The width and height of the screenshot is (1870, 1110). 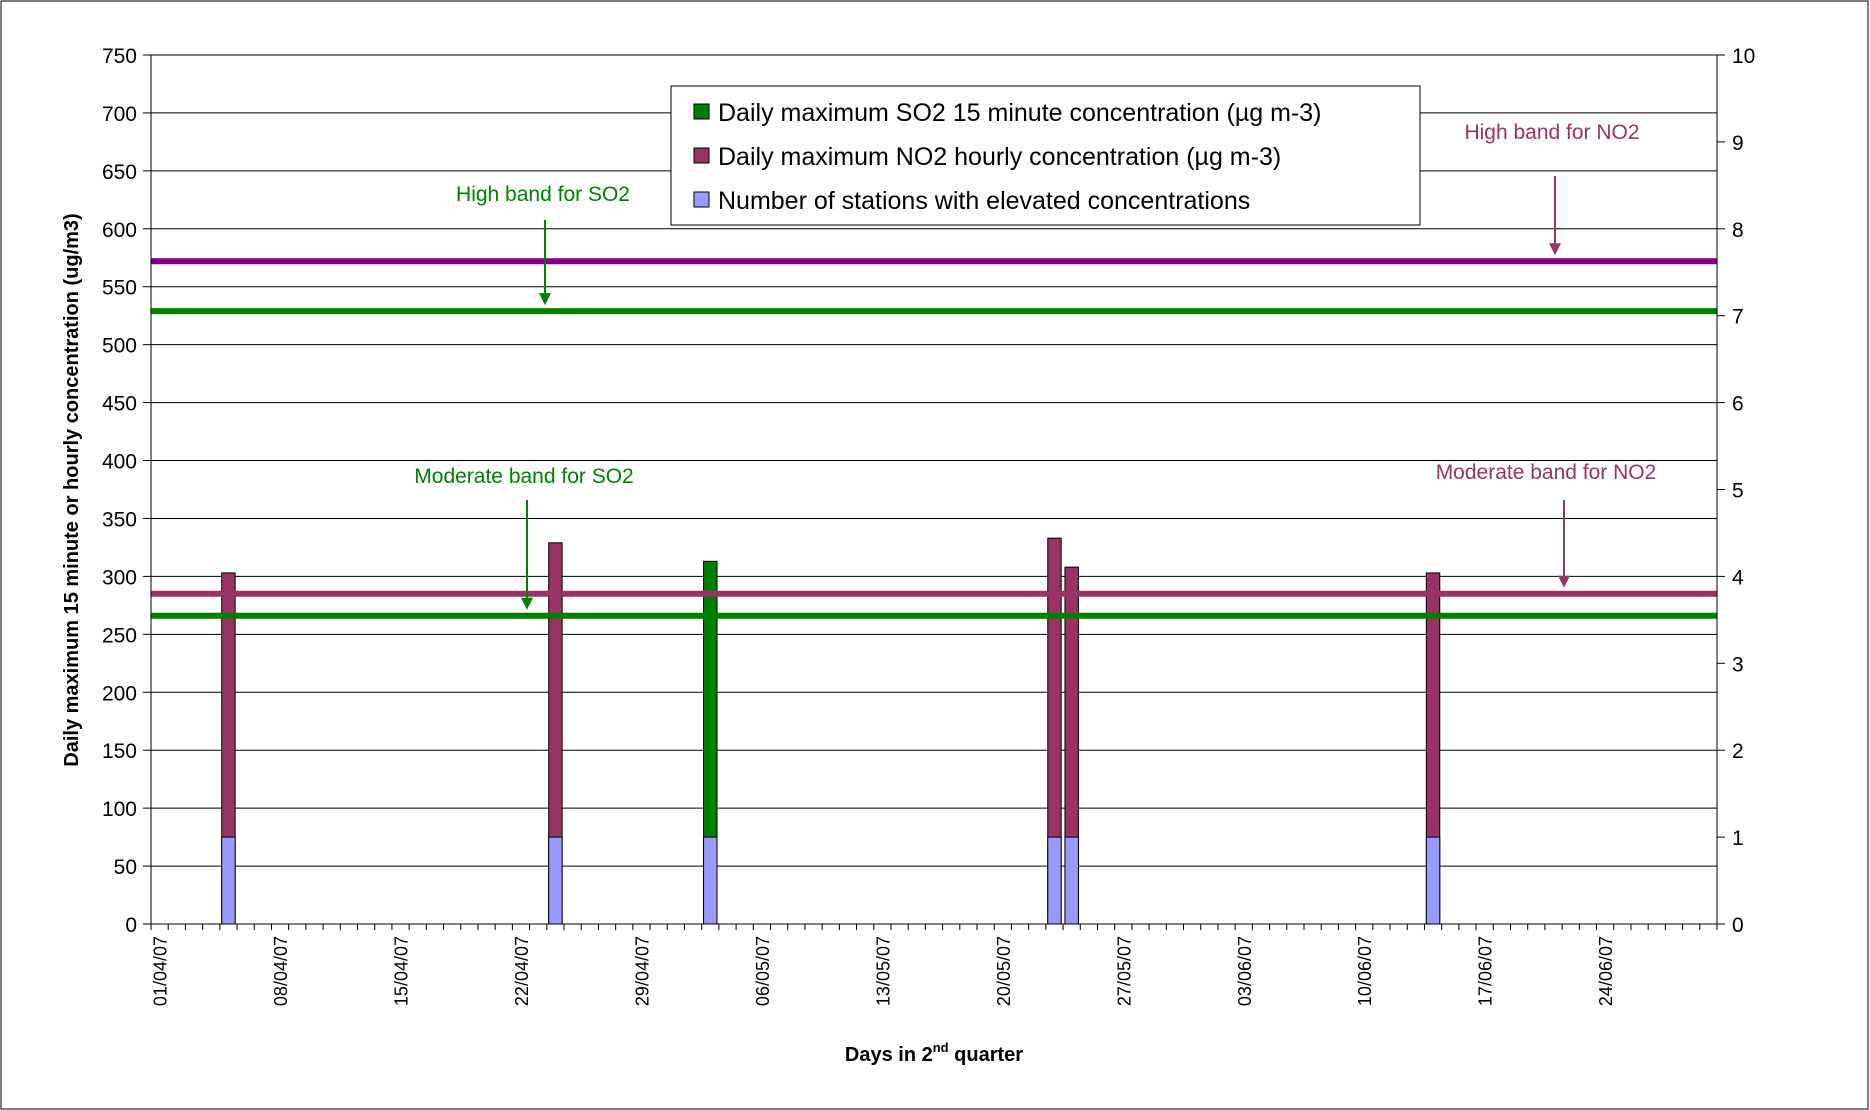 I want to click on left-tick-label: 600, so click(x=119, y=230).